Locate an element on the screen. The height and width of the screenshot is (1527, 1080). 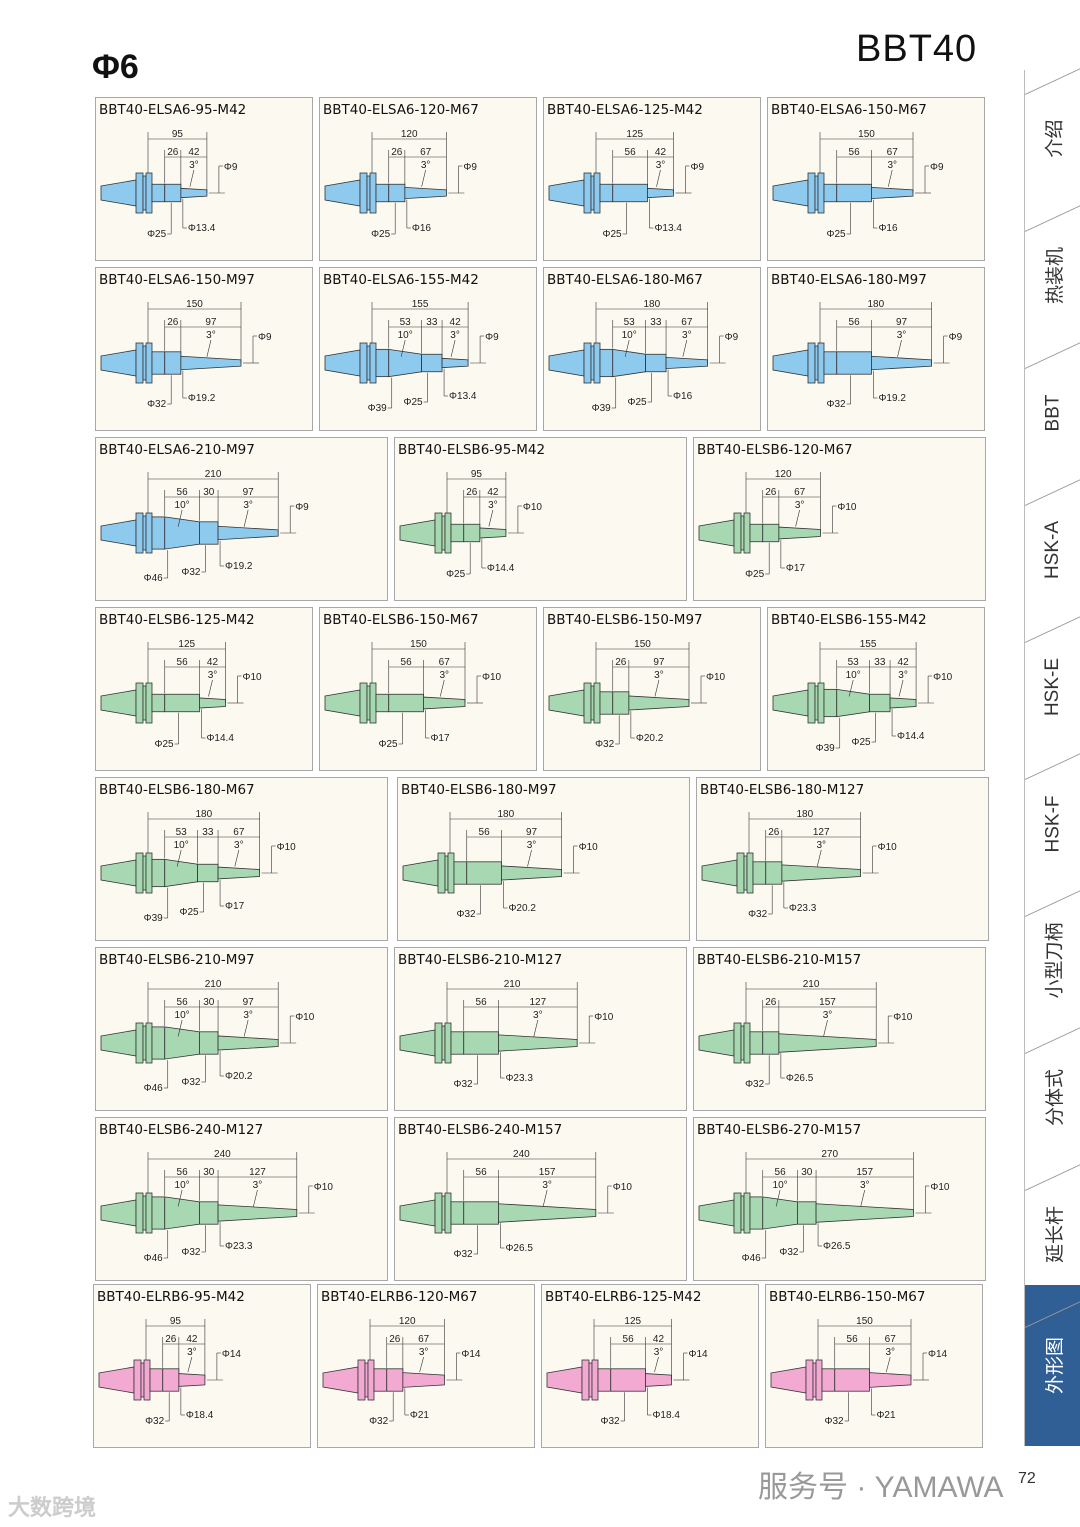
tool-drawing: 240 56 30 127 10° 3° Φ10 Φ46 Φ32 Φ23.3 is located at coordinates (216, 1206).